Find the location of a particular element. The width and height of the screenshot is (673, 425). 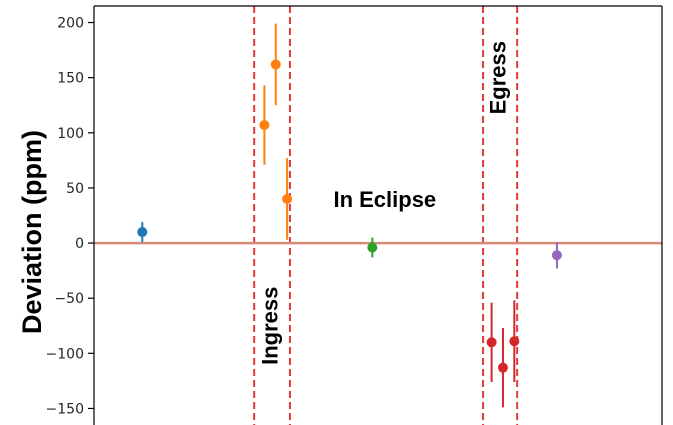

phase-annotation: Egress is located at coordinates (497, 77).